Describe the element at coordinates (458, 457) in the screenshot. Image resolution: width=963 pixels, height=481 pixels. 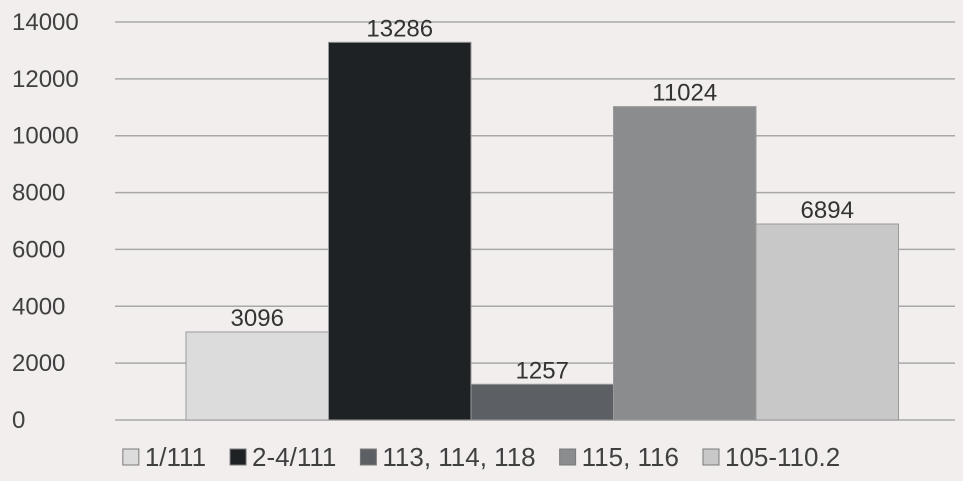
I see `legend-label: 113, 114, 118` at that location.